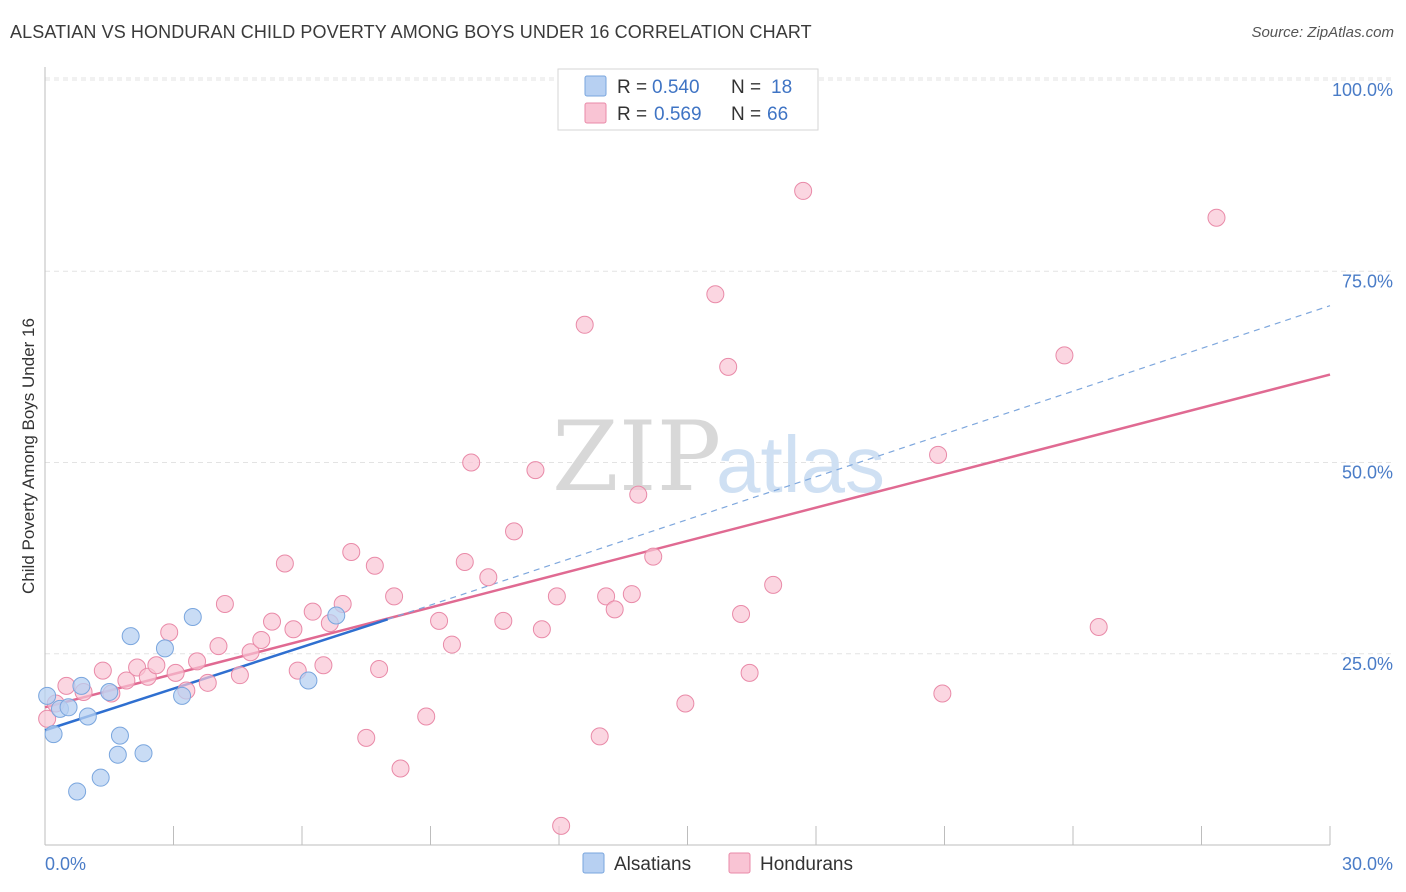  I want to click on x-tick-label: 30.0%, so click(1367, 864).